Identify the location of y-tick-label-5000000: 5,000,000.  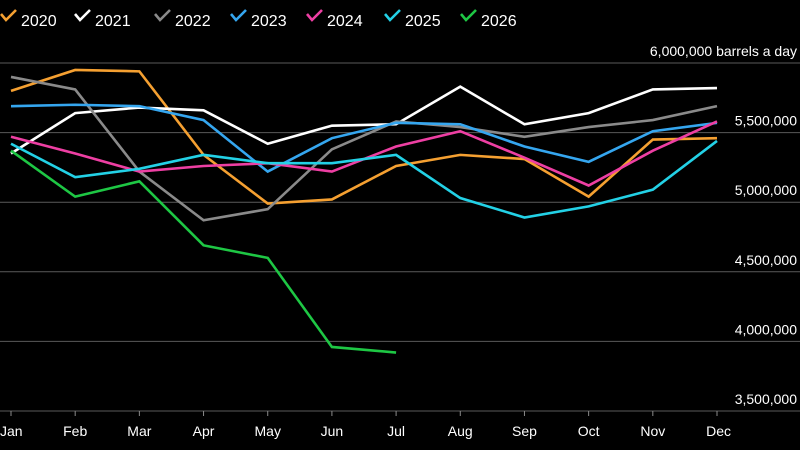
(766, 190).